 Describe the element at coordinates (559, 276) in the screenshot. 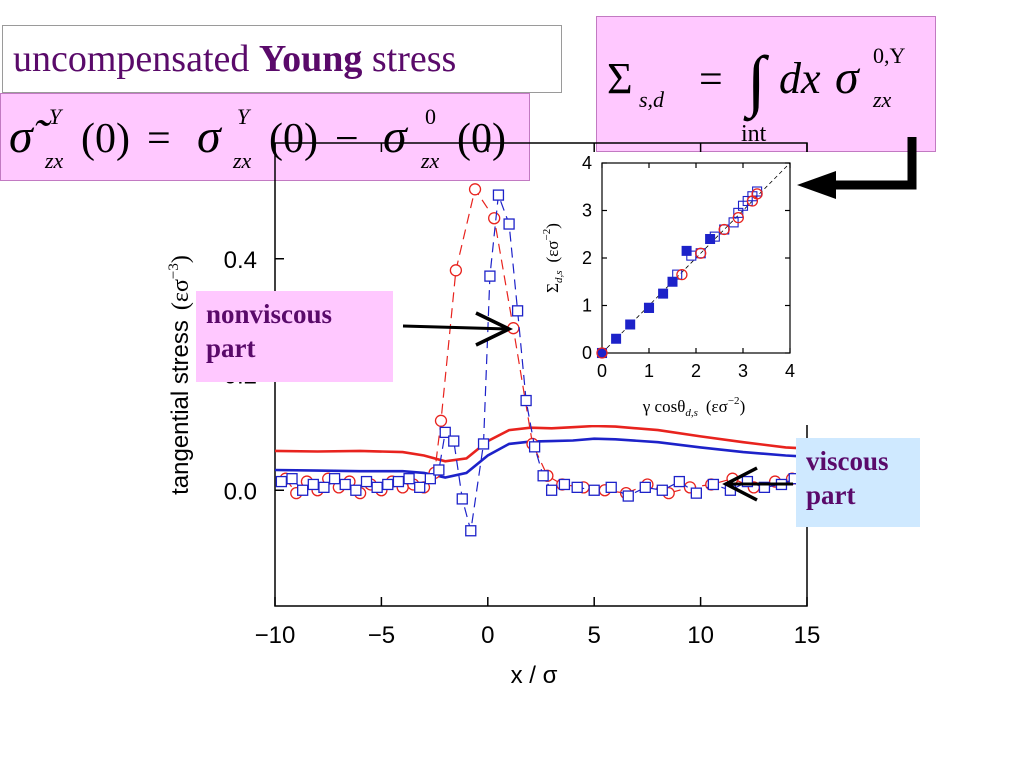

I see `inset-y-label-sub: d,s` at that location.